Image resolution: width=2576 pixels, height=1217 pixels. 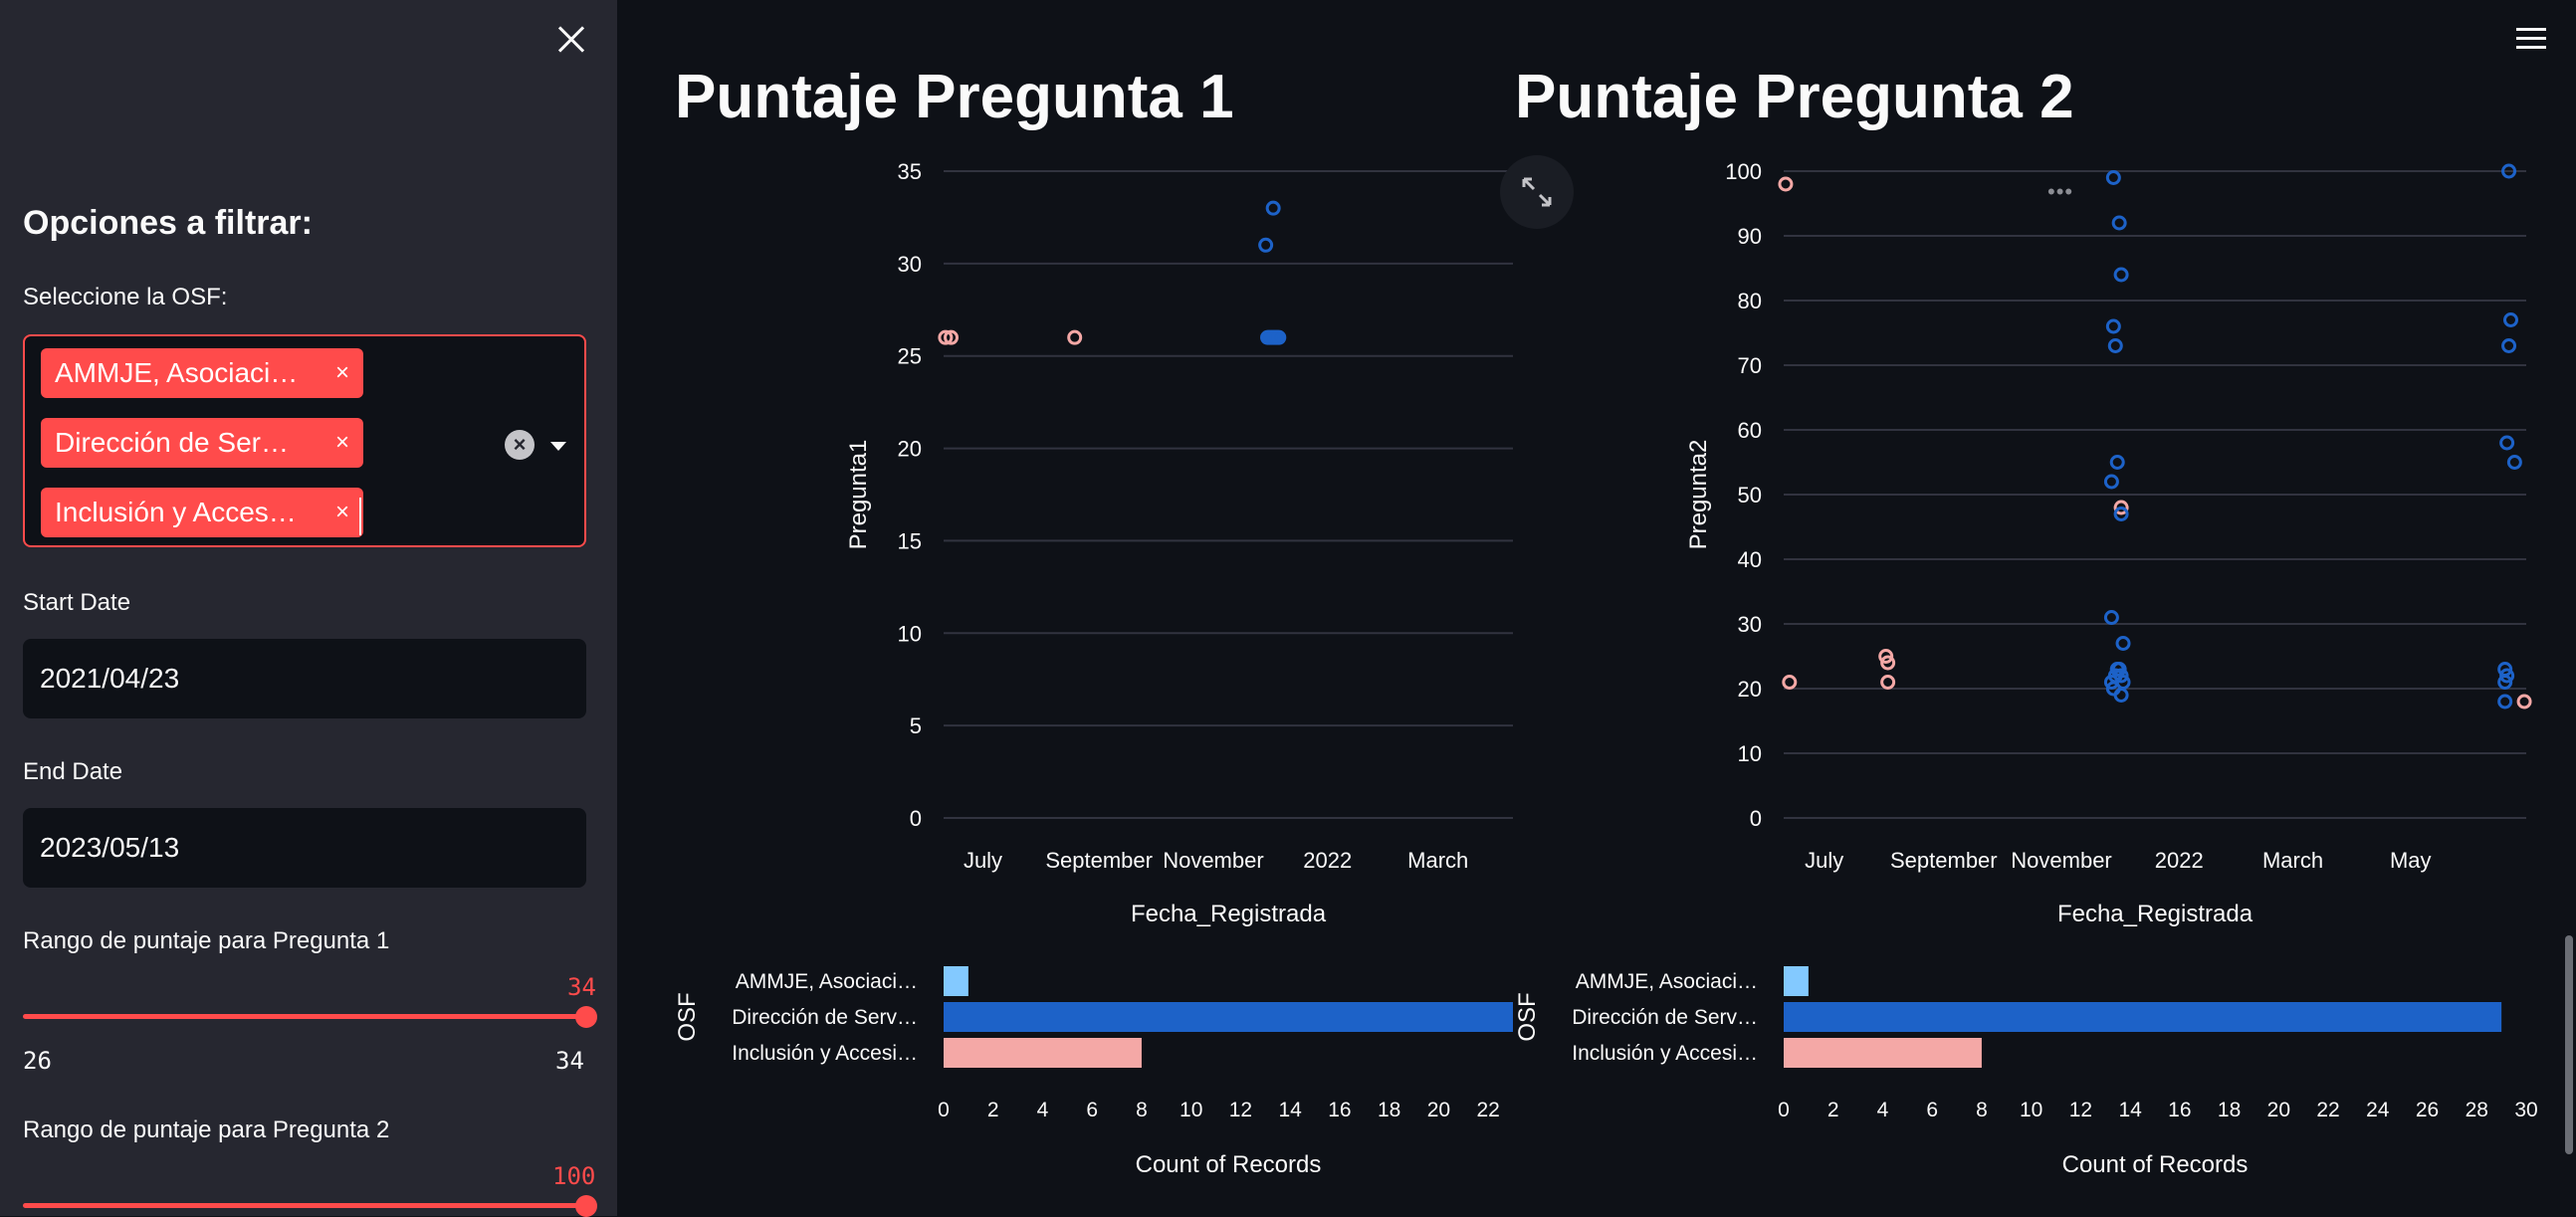 I want to click on chart1-ytick-label: 5, so click(x=916, y=725).